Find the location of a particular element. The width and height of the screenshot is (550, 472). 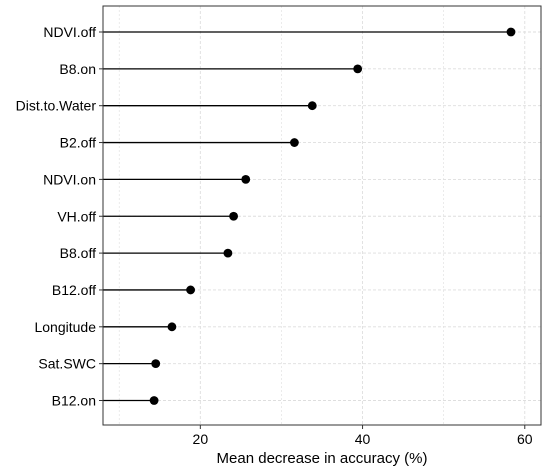

y-tick-label: Dist.to.Water is located at coordinates (56, 106).